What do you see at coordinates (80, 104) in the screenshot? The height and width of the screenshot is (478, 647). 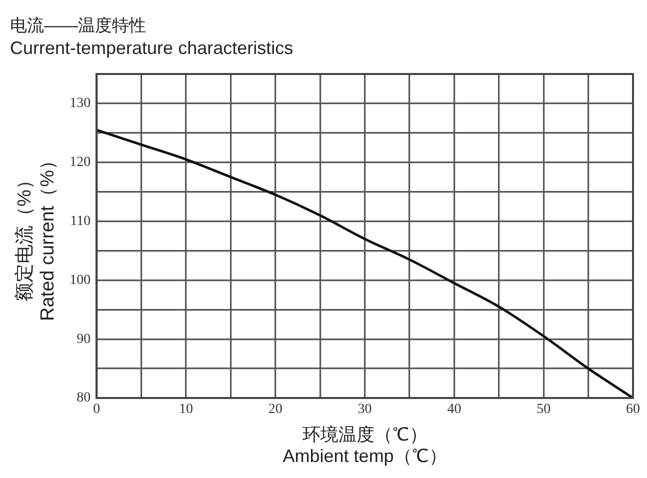 I see `y-tick-label: 130` at bounding box center [80, 104].